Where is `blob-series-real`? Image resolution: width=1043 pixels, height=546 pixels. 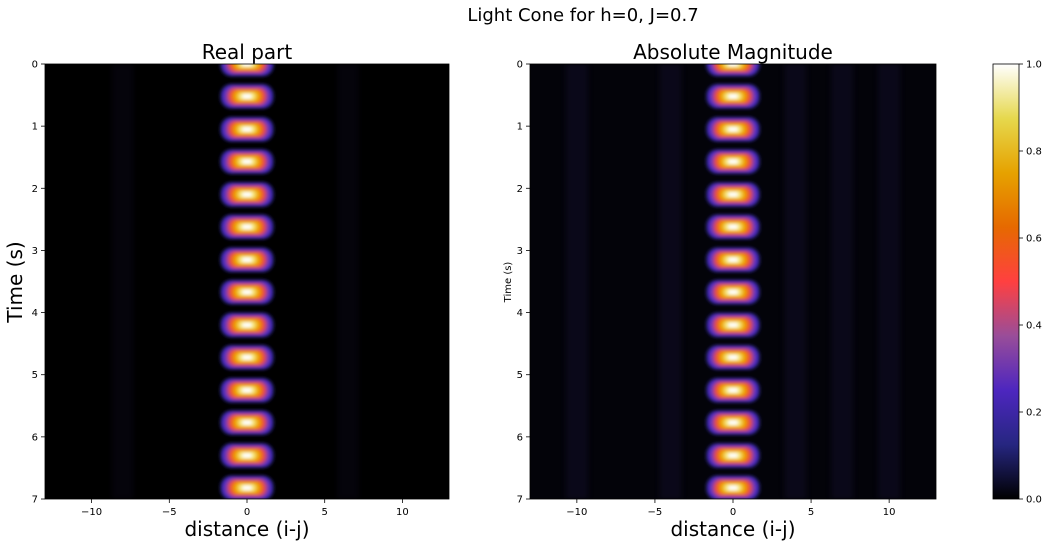
blob-series-real is located at coordinates (247, 281).